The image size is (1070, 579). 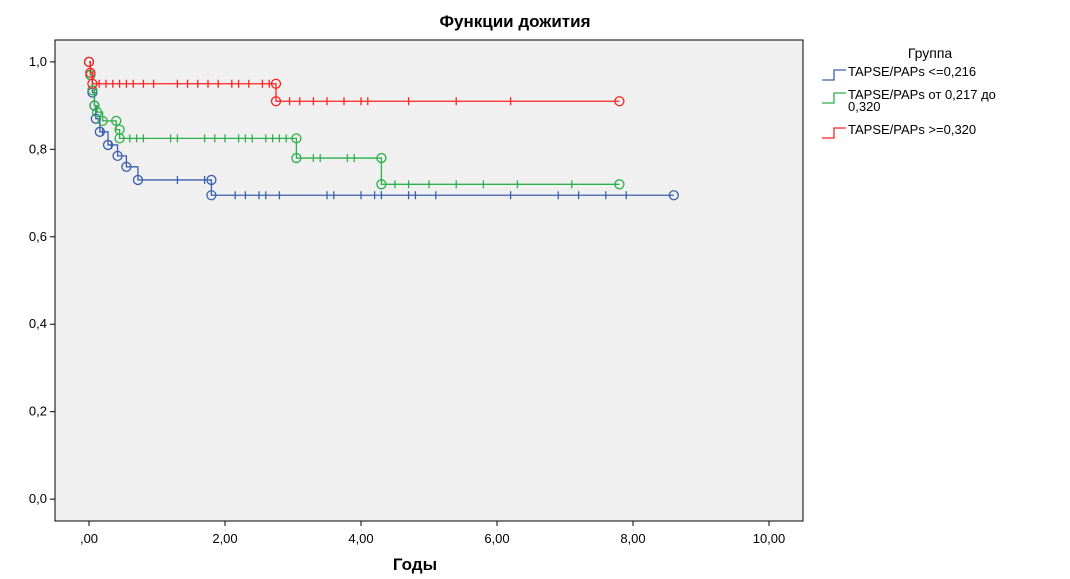 What do you see at coordinates (769, 538) in the screenshot?
I see `x-tick-label: 10,00` at bounding box center [769, 538].